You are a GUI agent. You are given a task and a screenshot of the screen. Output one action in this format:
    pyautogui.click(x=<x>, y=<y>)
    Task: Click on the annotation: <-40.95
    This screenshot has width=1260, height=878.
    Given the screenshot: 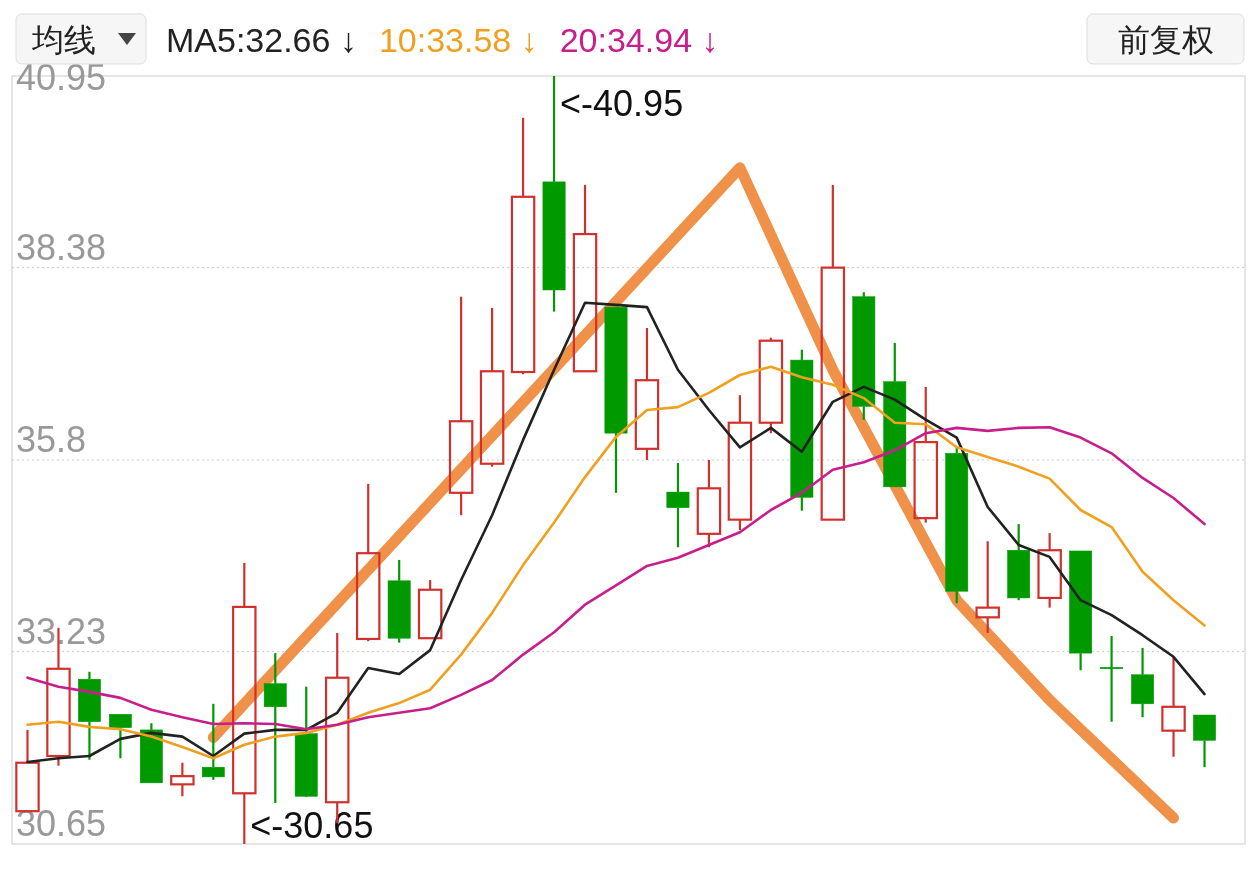 What is the action you would take?
    pyautogui.click(x=622, y=103)
    